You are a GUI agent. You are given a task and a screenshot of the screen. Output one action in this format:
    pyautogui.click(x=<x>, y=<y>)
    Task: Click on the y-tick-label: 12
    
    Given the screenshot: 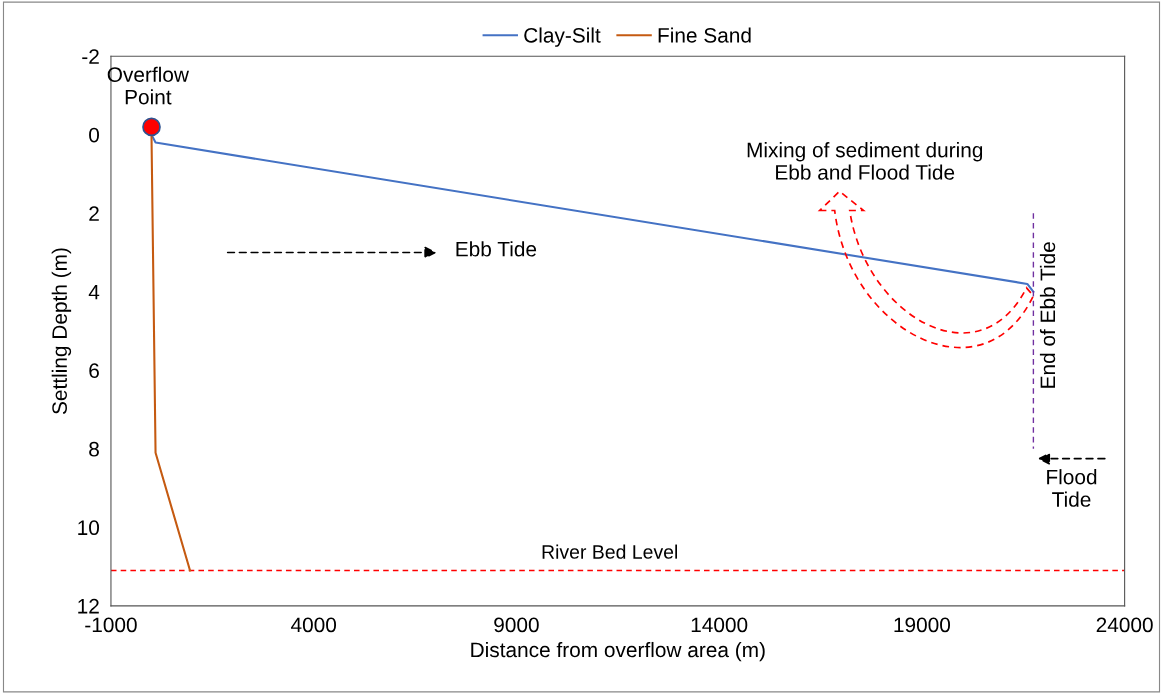 What is the action you would take?
    pyautogui.click(x=88, y=606)
    